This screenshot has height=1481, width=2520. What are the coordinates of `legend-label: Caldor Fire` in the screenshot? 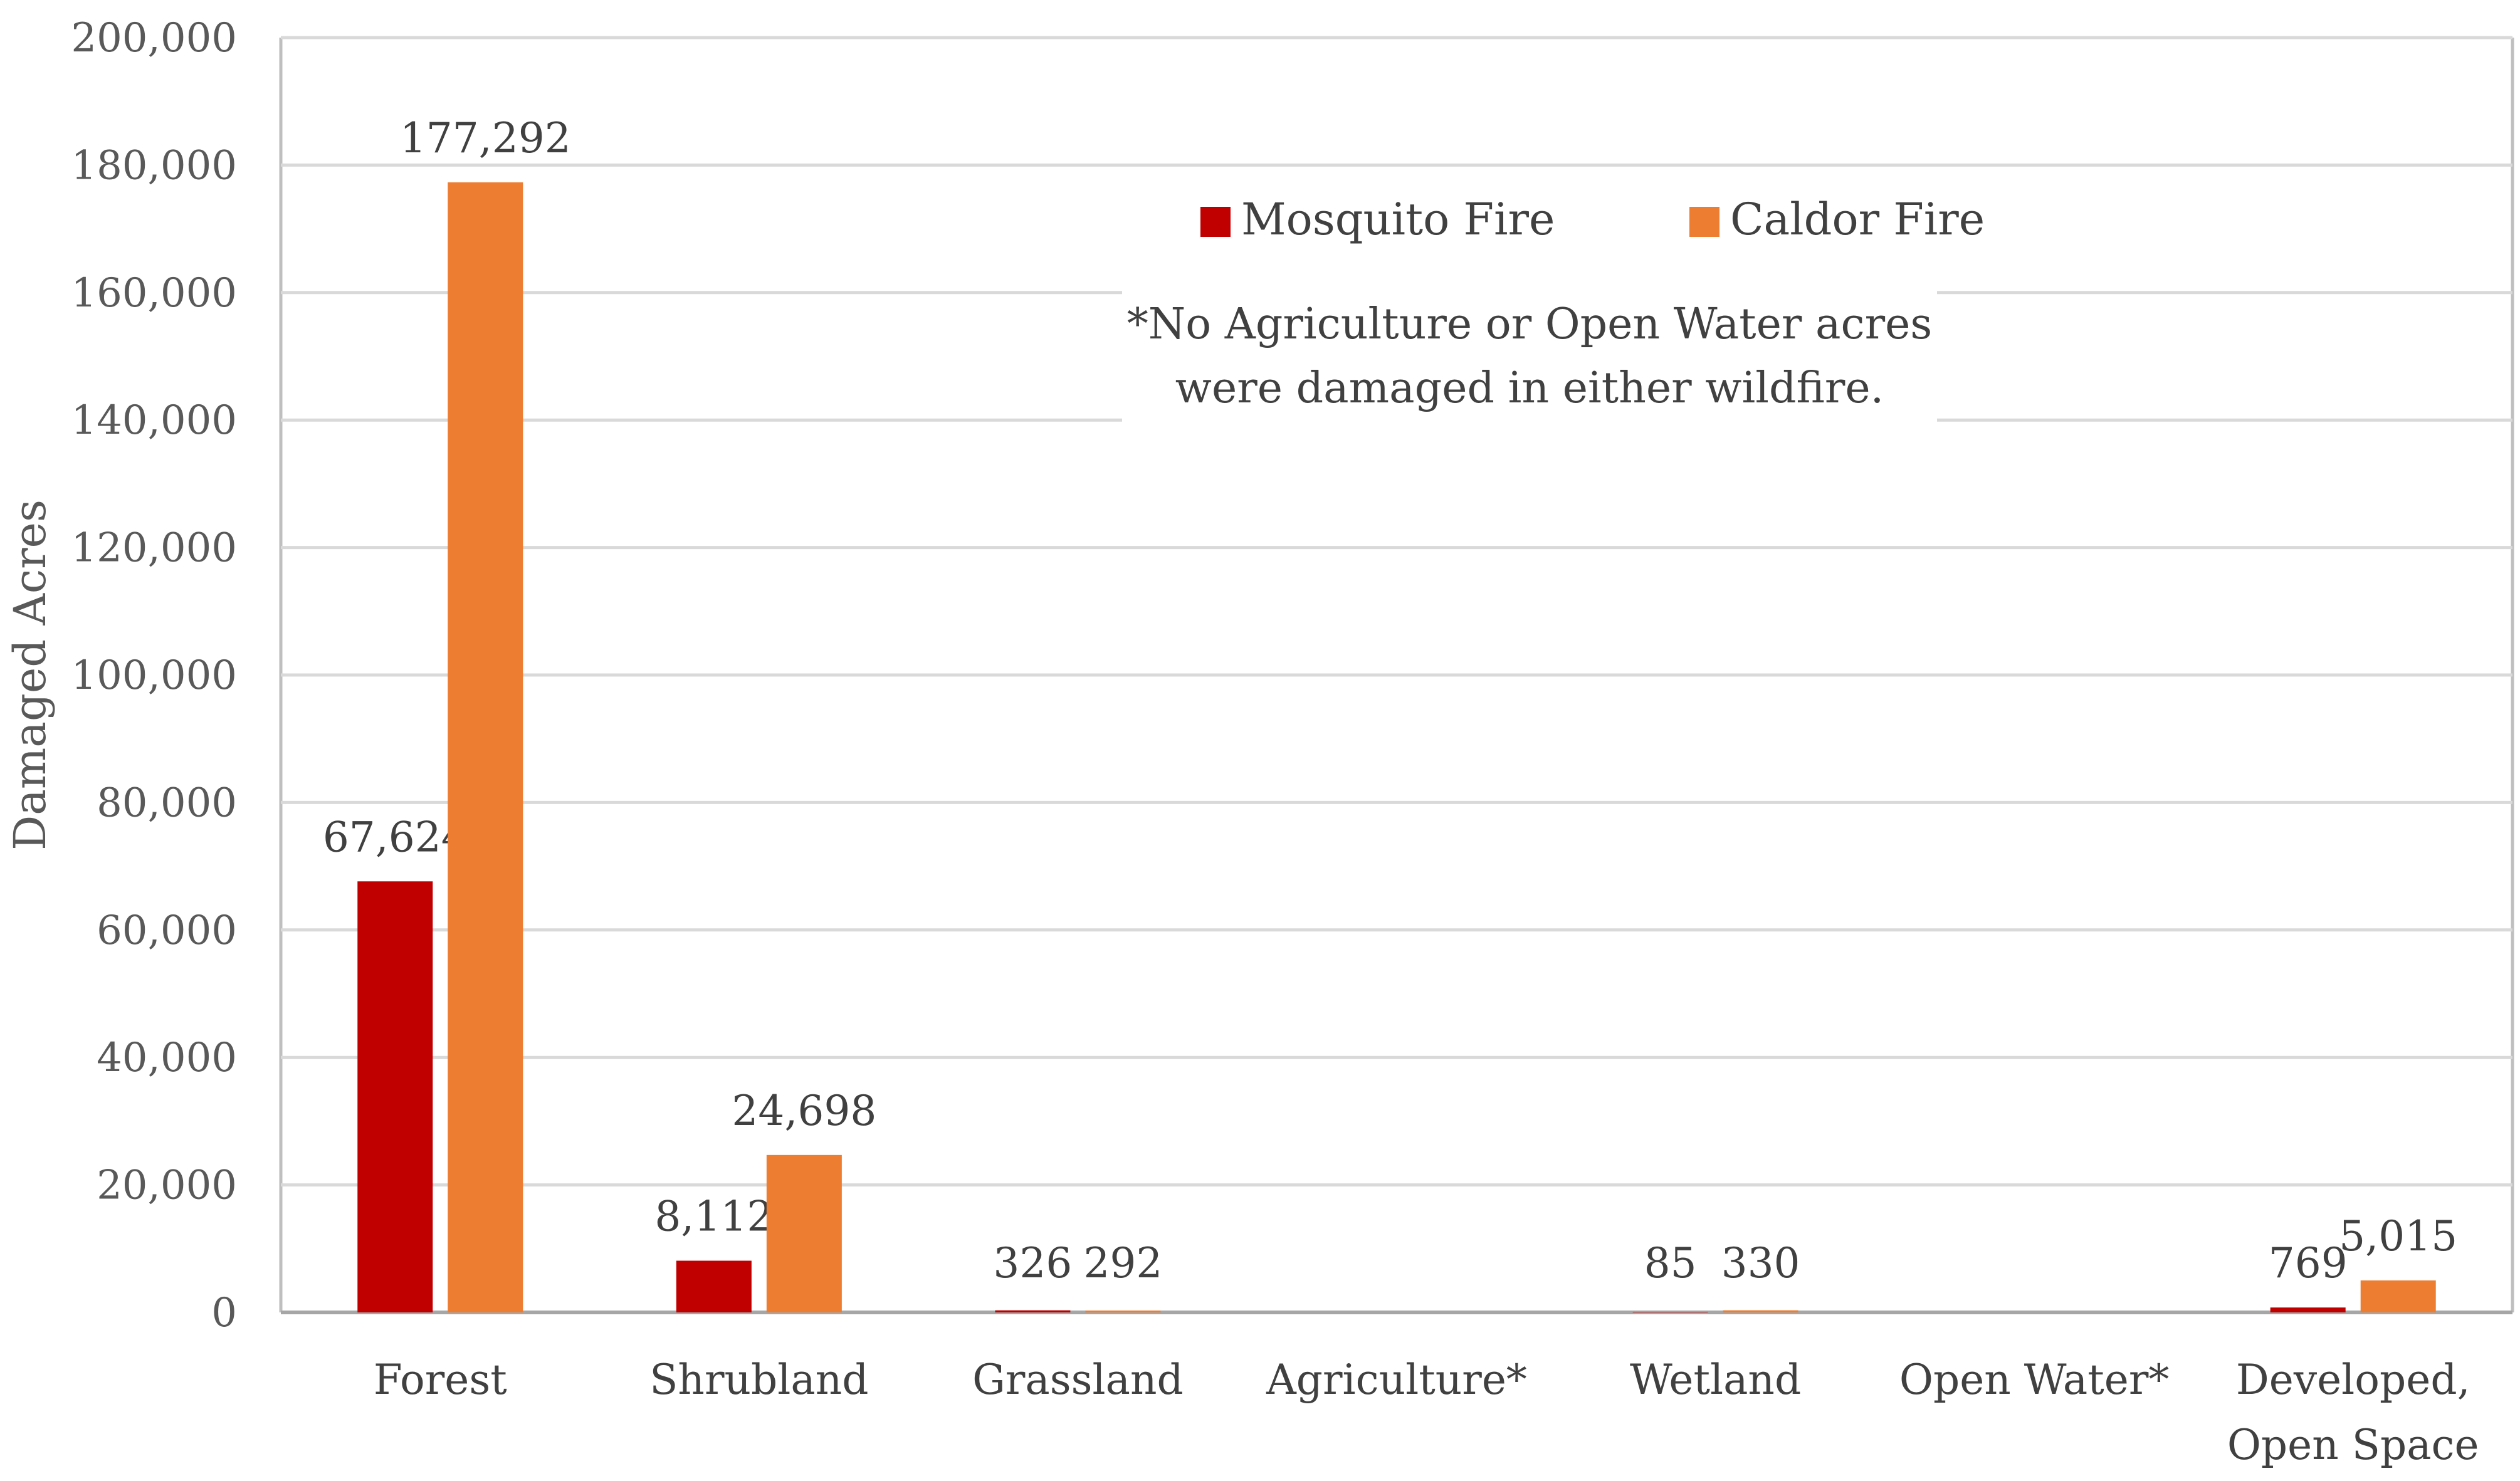 It's located at (1857, 220).